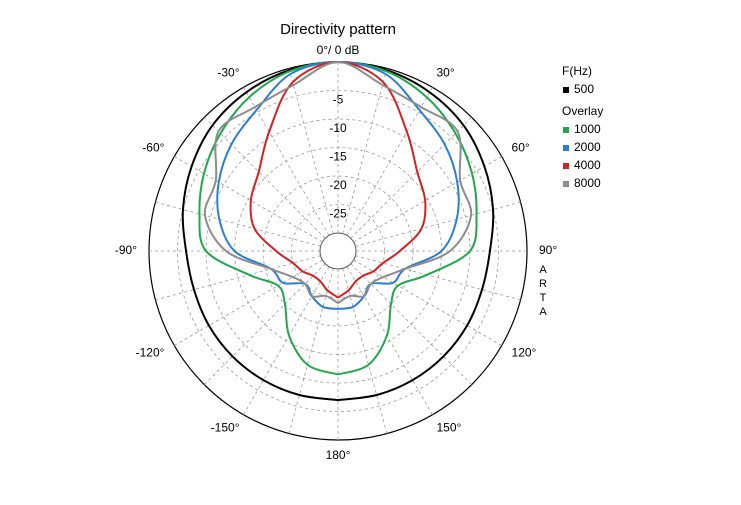 Image resolution: width=741 pixels, height=505 pixels. What do you see at coordinates (150, 353) in the screenshot?
I see `angle-label: -120°` at bounding box center [150, 353].